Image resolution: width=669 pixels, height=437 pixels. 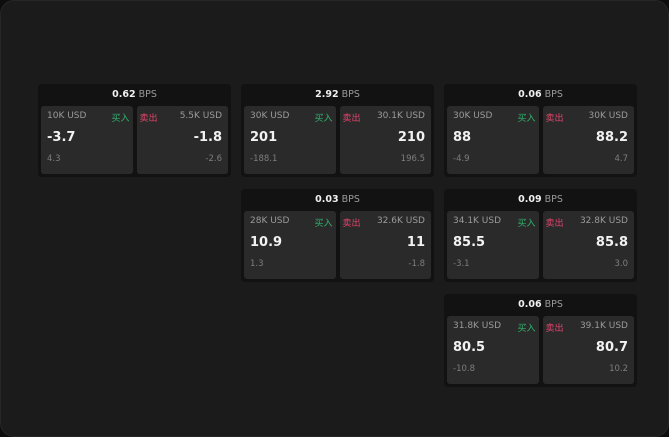 What do you see at coordinates (415, 242) in the screenshot?
I see `ask-price: 11` at bounding box center [415, 242].